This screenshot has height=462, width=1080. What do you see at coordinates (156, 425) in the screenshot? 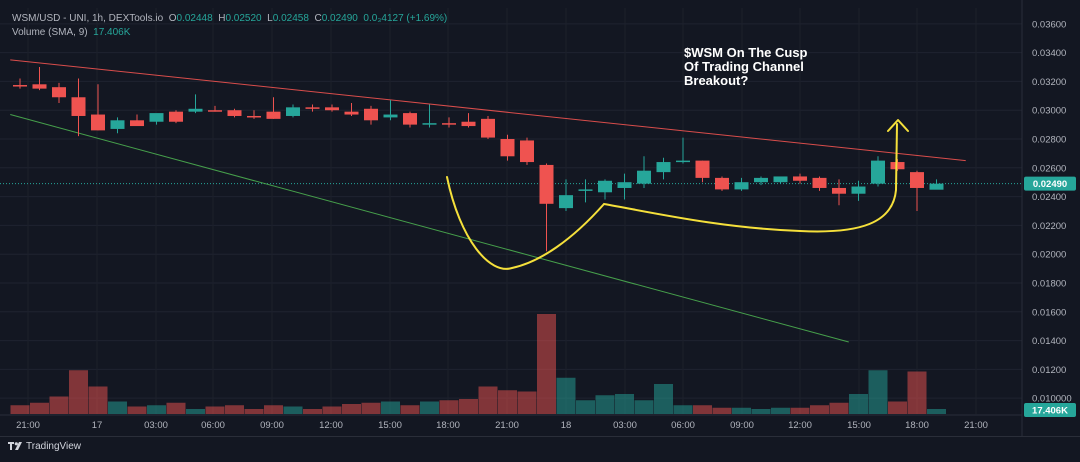
I see `time-tick-label: 03:00` at bounding box center [156, 425].